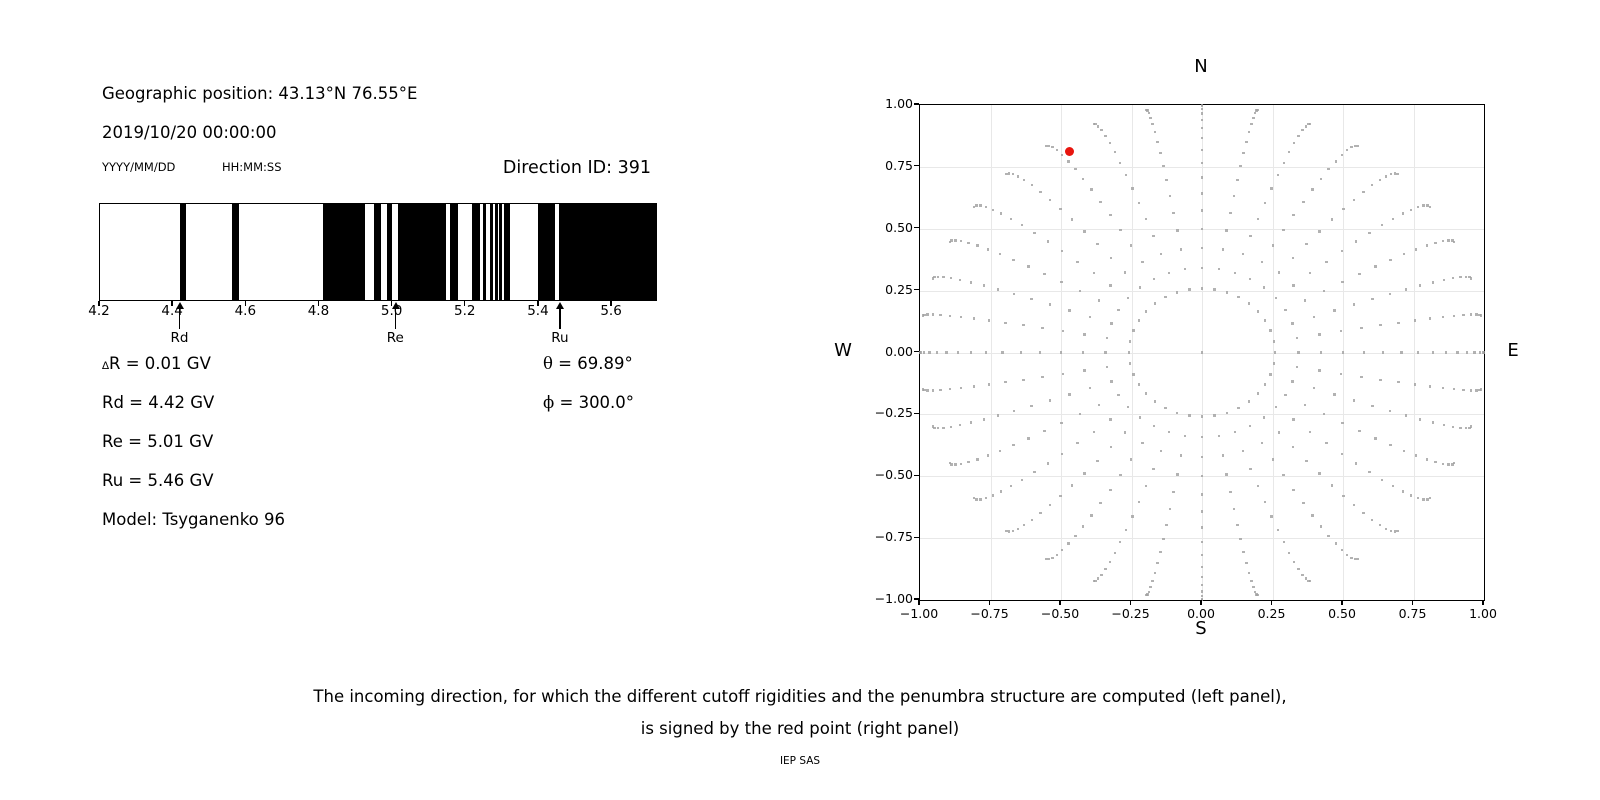 This screenshot has height=800, width=1600. What do you see at coordinates (893, 537) in the screenshot?
I see `y-tick-label: −0.75` at bounding box center [893, 537].